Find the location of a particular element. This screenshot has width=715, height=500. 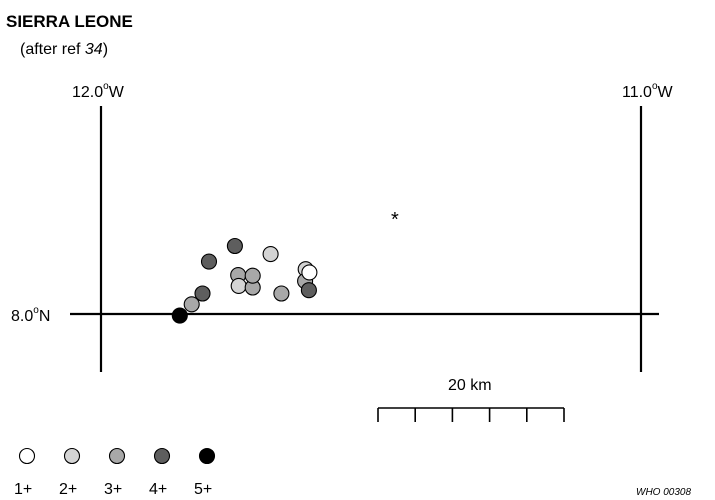

sites-layer is located at coordinates (244, 280).